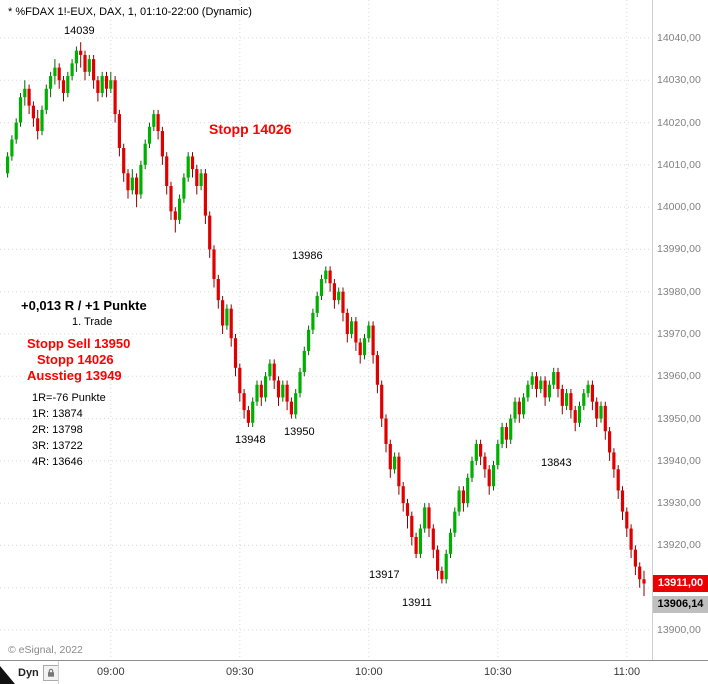 The image size is (708, 684). I want to click on chart-annotation: 1R=-76 Punkte, so click(69, 398).